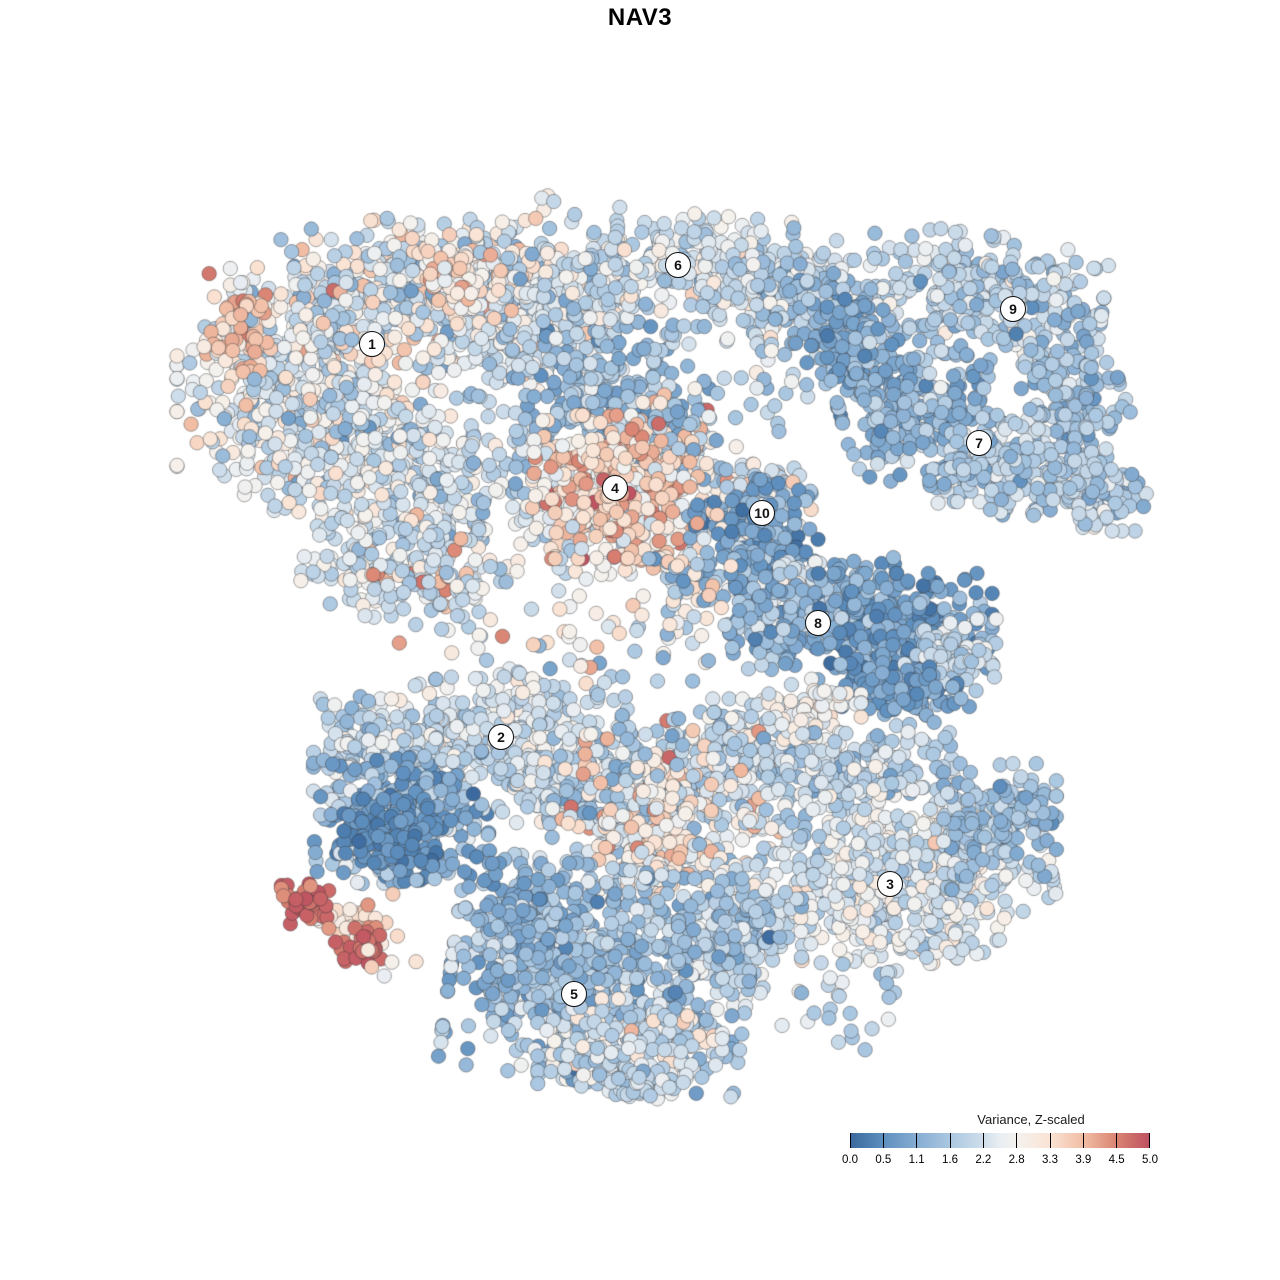  Describe the element at coordinates (850, 1160) in the screenshot. I see `legend-tick-label: 0.0` at that location.